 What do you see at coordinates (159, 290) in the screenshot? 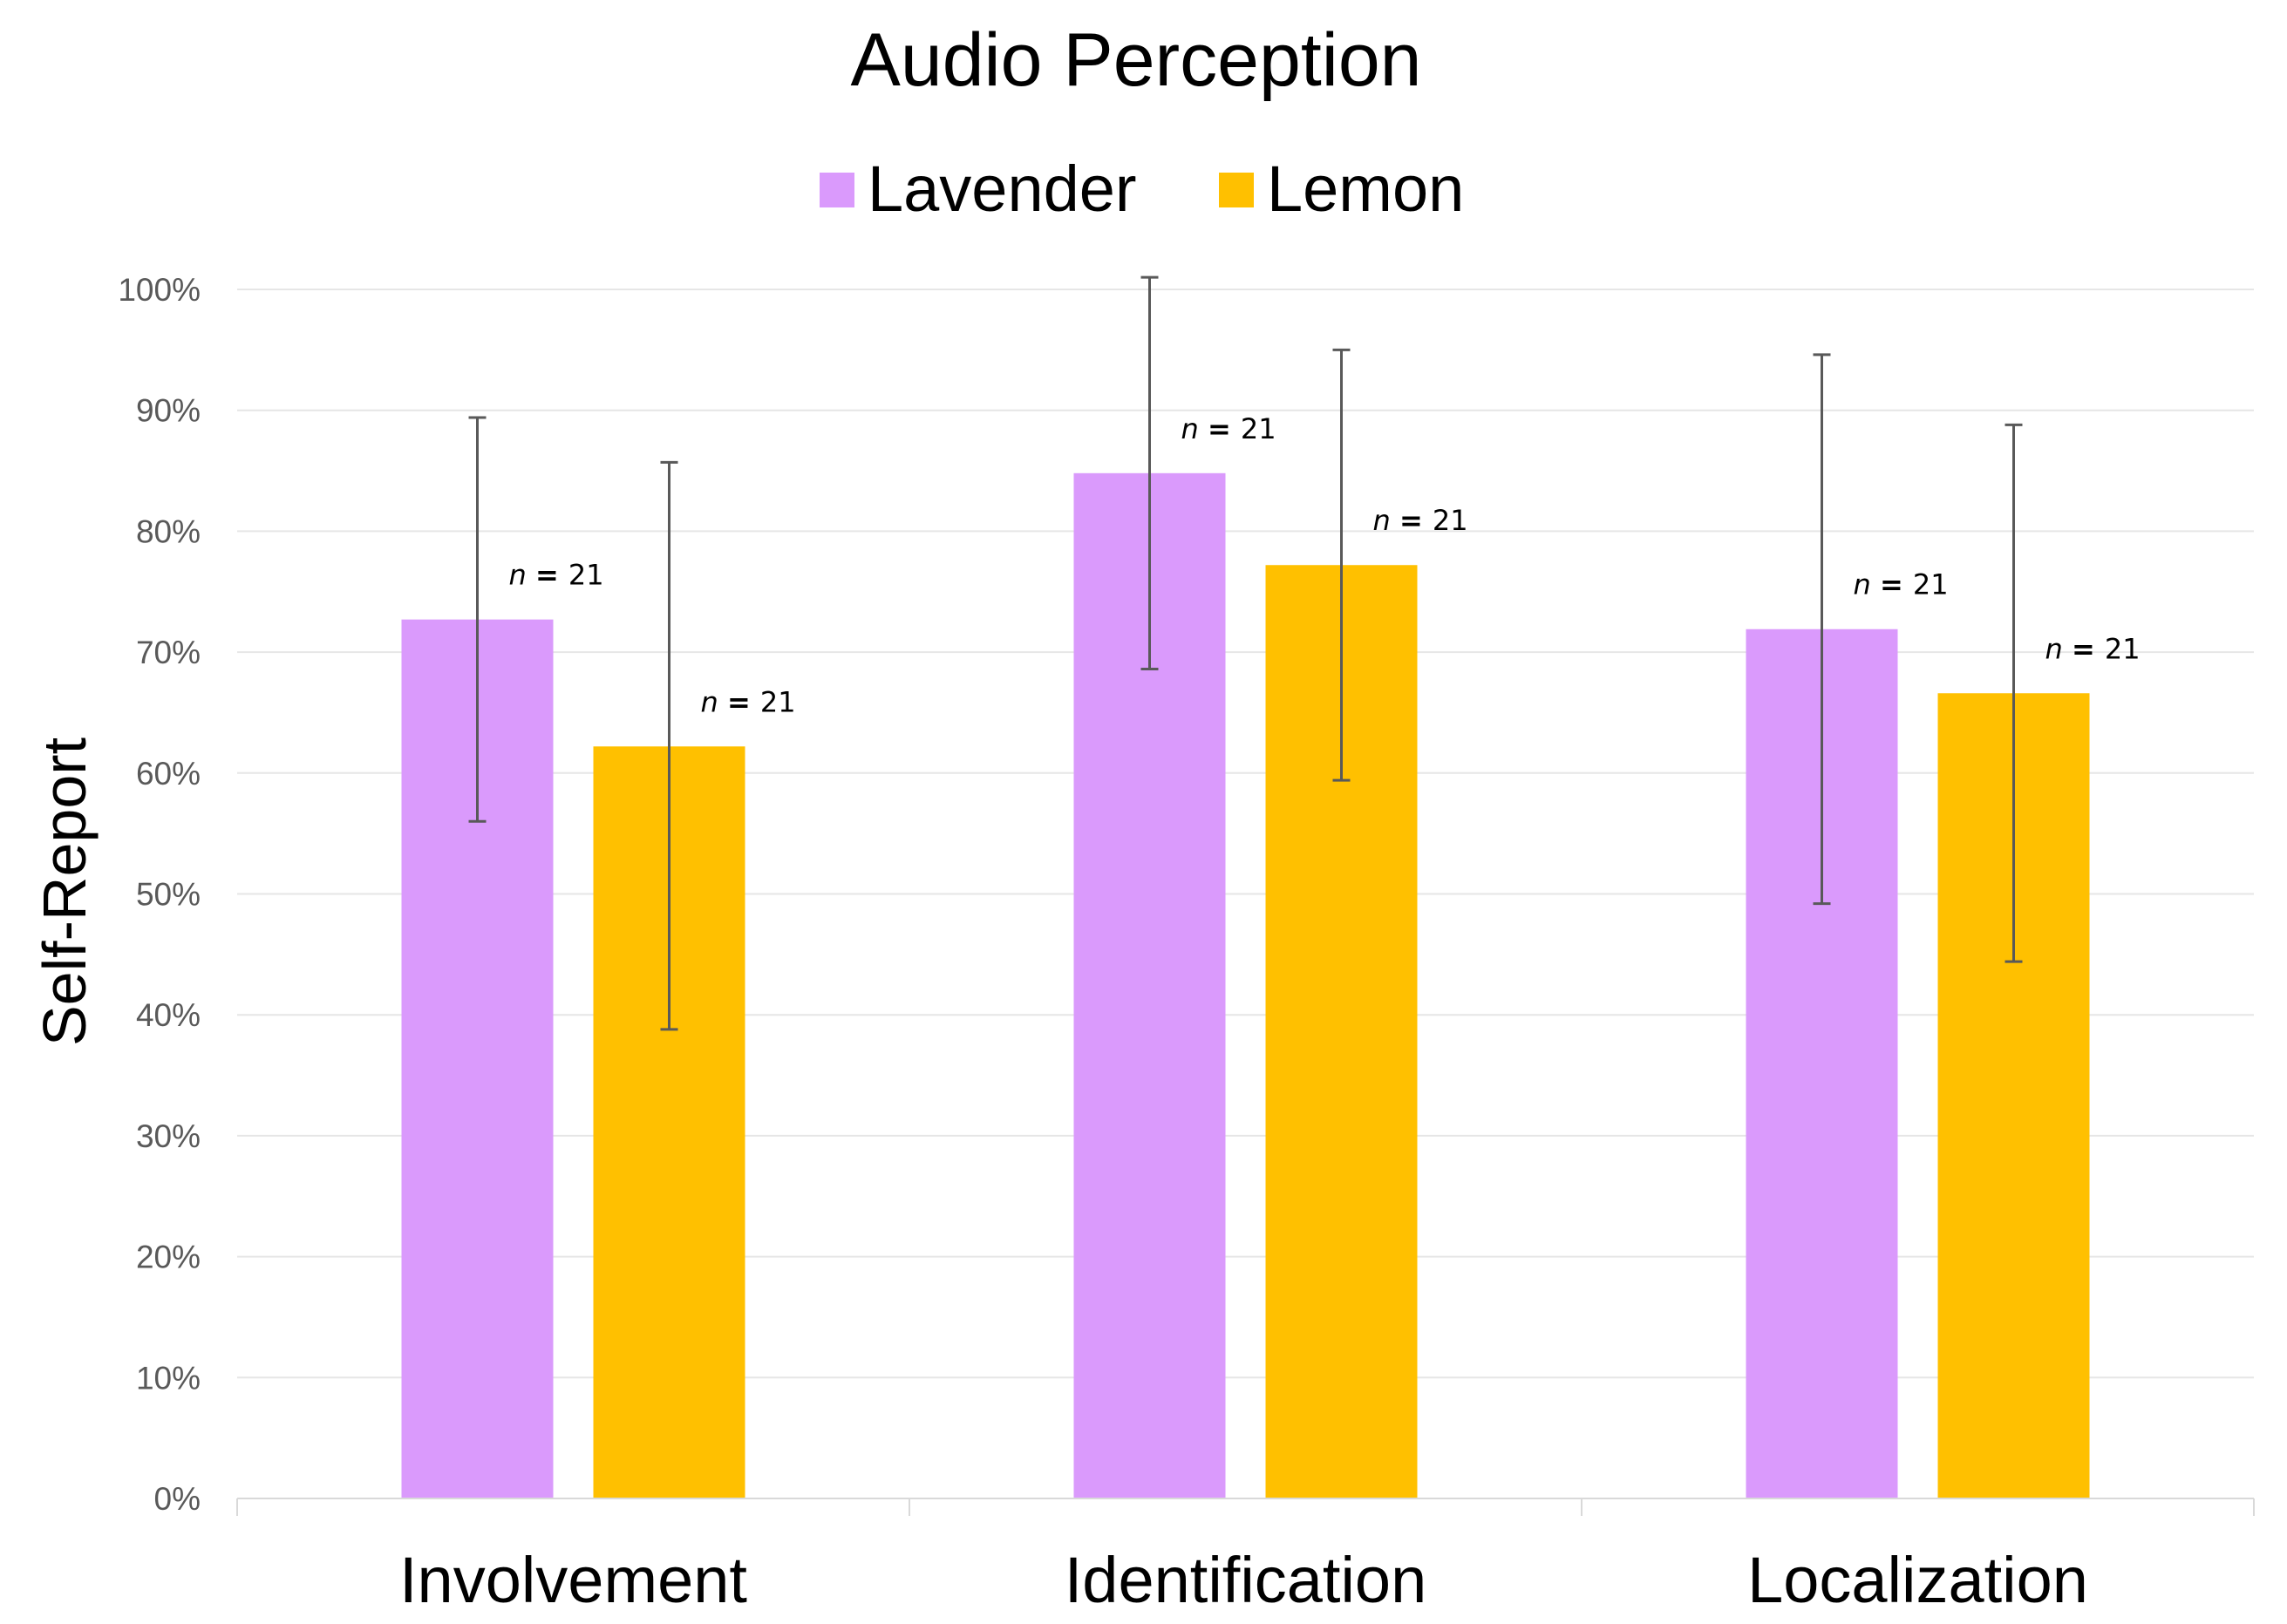
I see `y-tick-label: 100%` at bounding box center [159, 290].